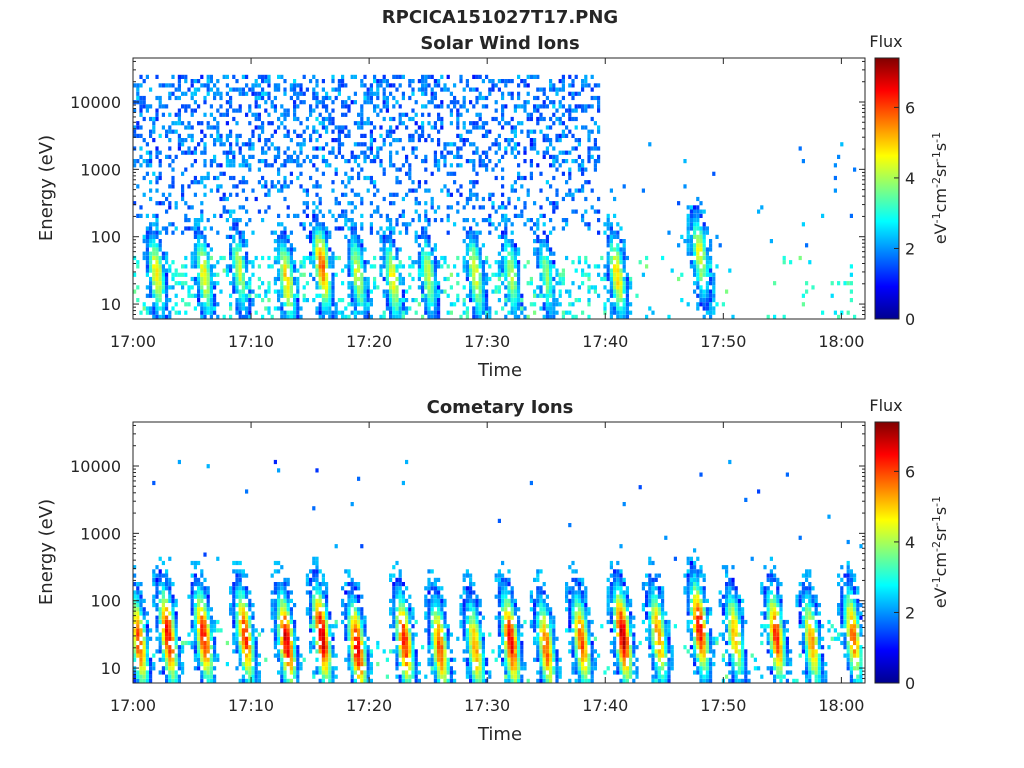 The width and height of the screenshot is (1024, 768). I want to click on colorbar-label-cometary: eV-1cm-2sr-1s-1, so click(940, 552).